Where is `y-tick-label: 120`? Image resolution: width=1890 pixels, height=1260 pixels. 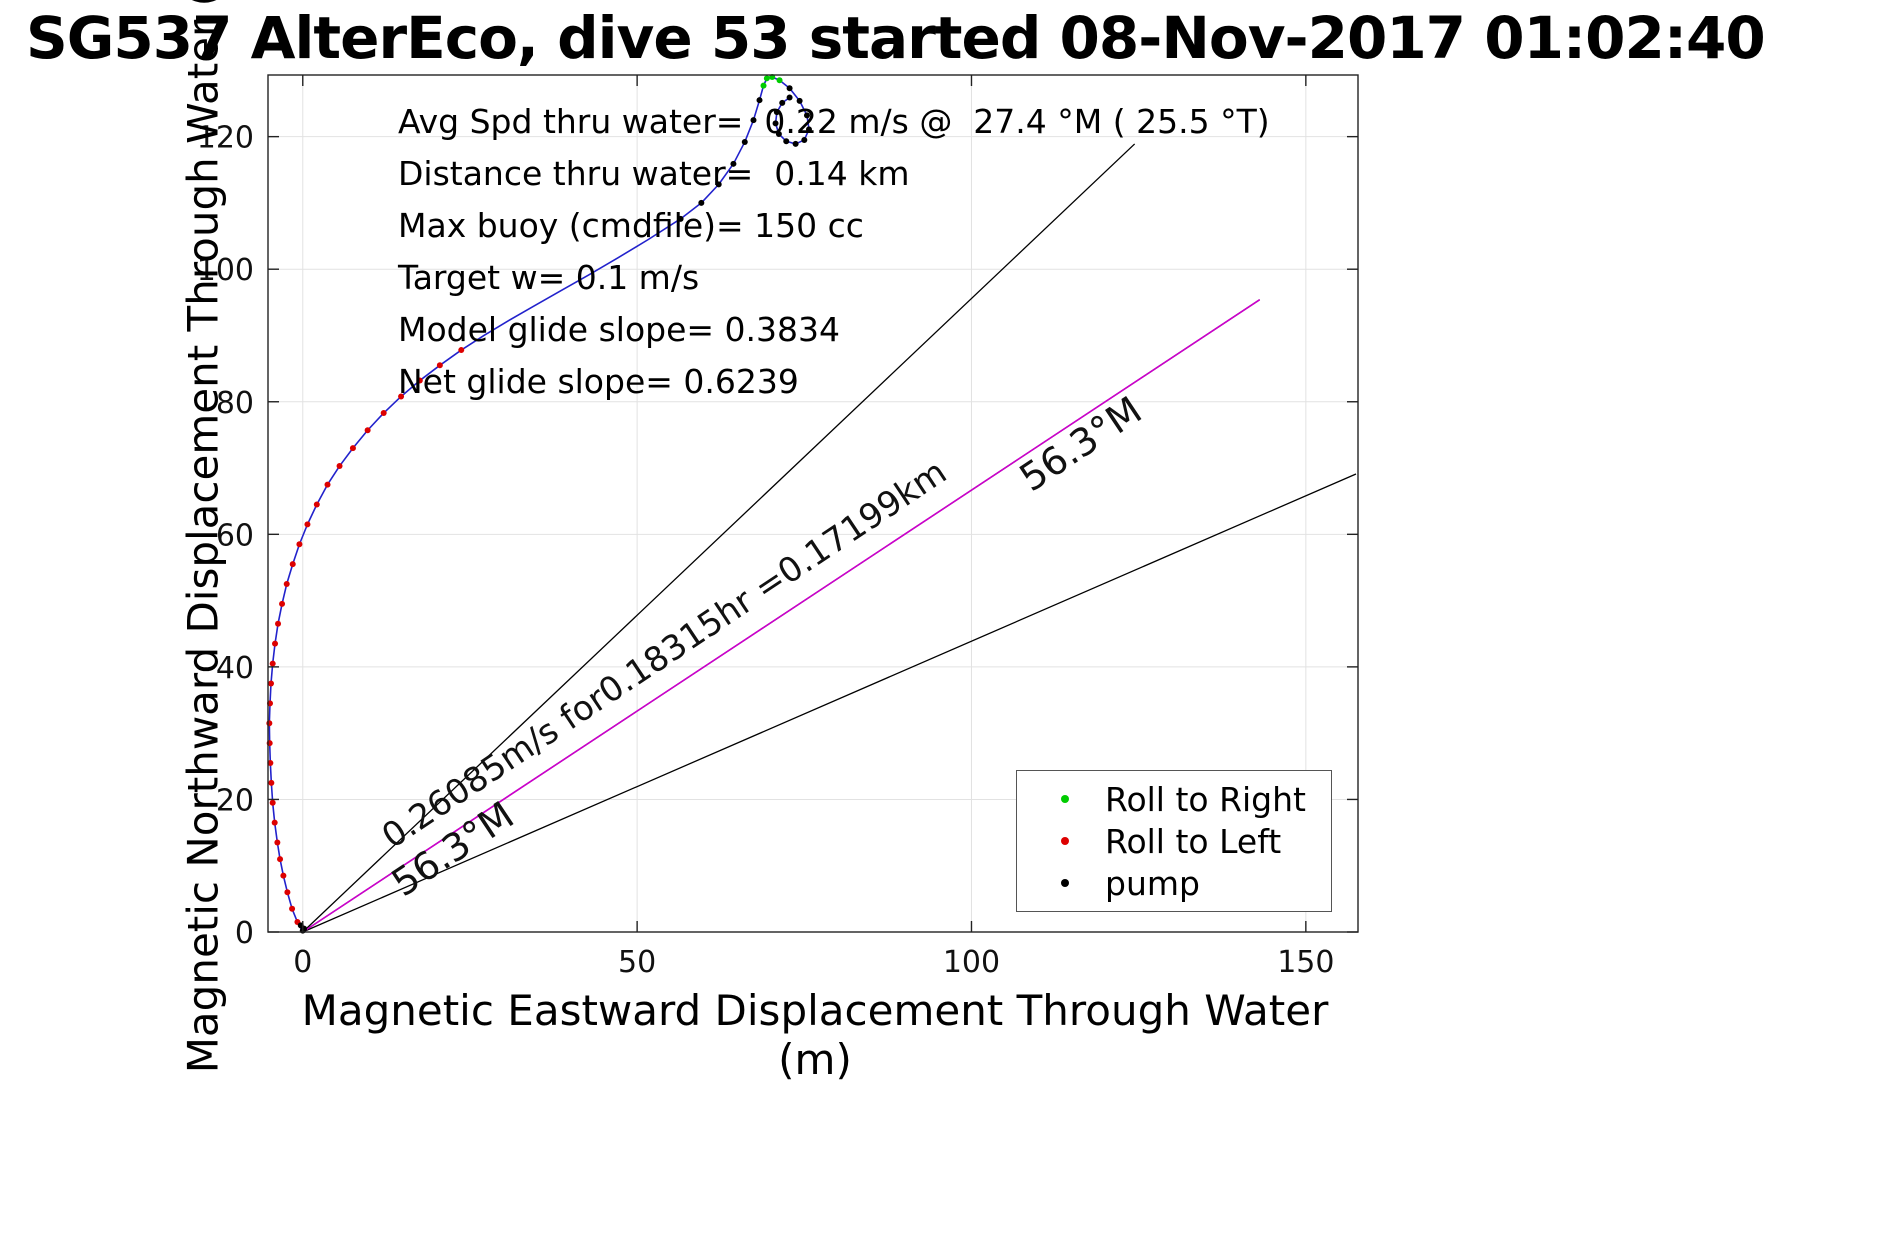
y-tick-label: 120 is located at coordinates (225, 138).